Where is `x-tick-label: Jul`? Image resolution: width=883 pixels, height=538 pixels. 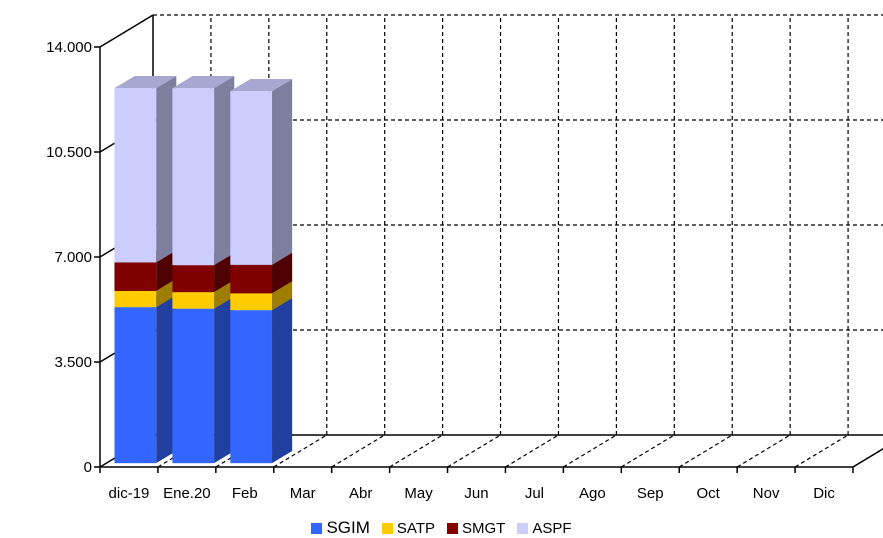
x-tick-label: Jul is located at coordinates (534, 493).